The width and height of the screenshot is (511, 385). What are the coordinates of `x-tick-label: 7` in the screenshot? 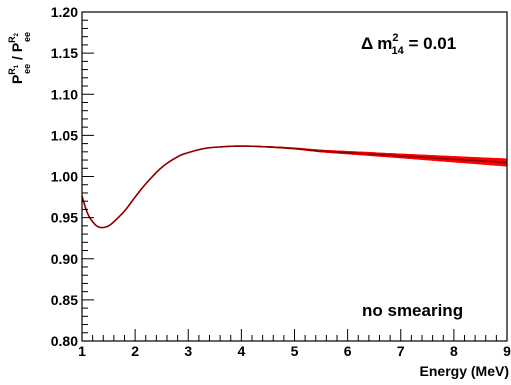 It's located at (401, 351).